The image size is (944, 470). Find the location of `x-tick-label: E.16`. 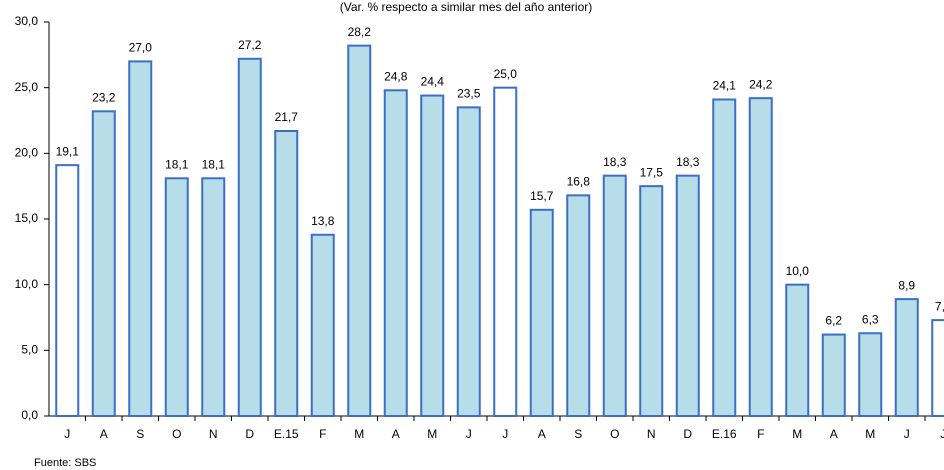

x-tick-label: E.16 is located at coordinates (724, 434).